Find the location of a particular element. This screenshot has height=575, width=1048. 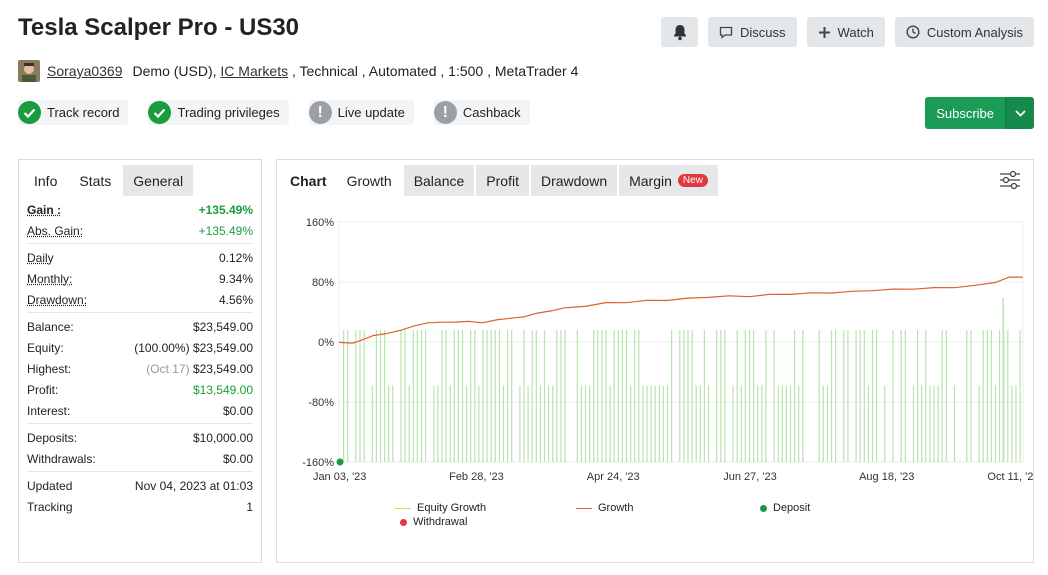

stat-value: 9.34% is located at coordinates (235, 278).